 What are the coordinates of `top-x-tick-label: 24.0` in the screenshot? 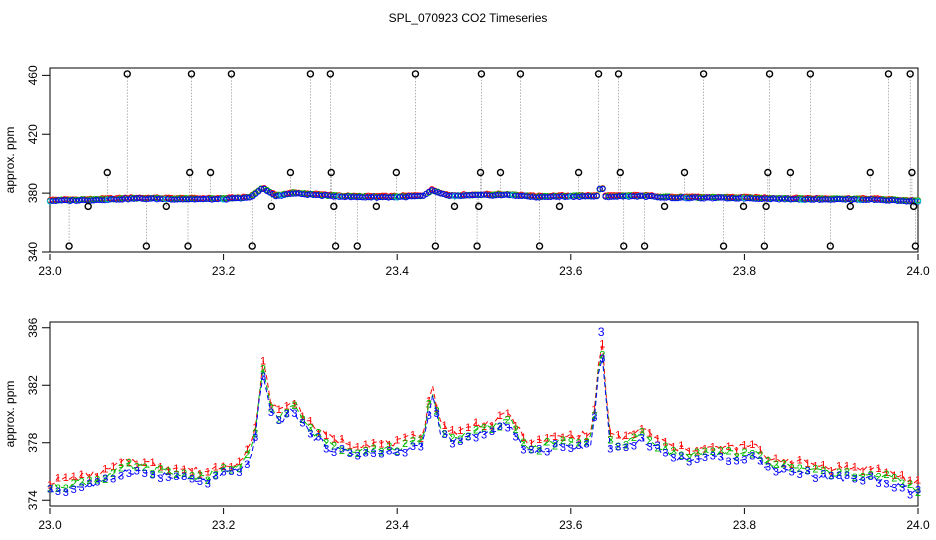 It's located at (918, 271).